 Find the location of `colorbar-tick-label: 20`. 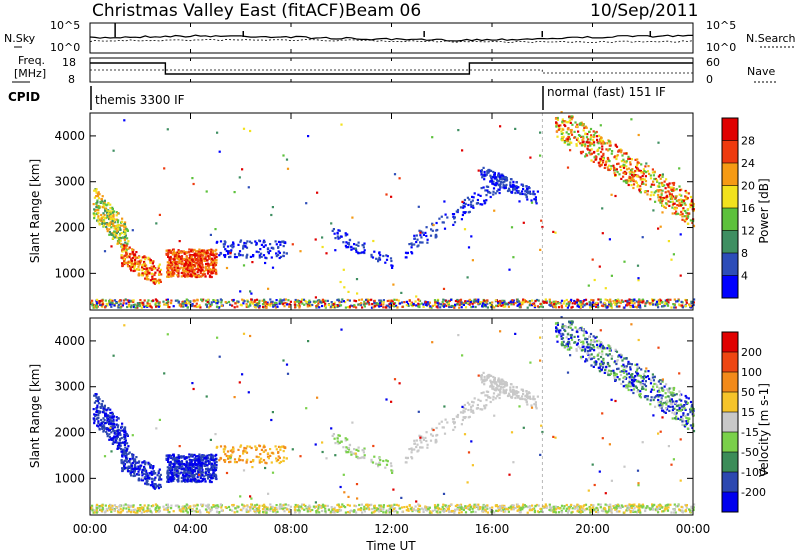

colorbar-tick-label: 20 is located at coordinates (748, 186).